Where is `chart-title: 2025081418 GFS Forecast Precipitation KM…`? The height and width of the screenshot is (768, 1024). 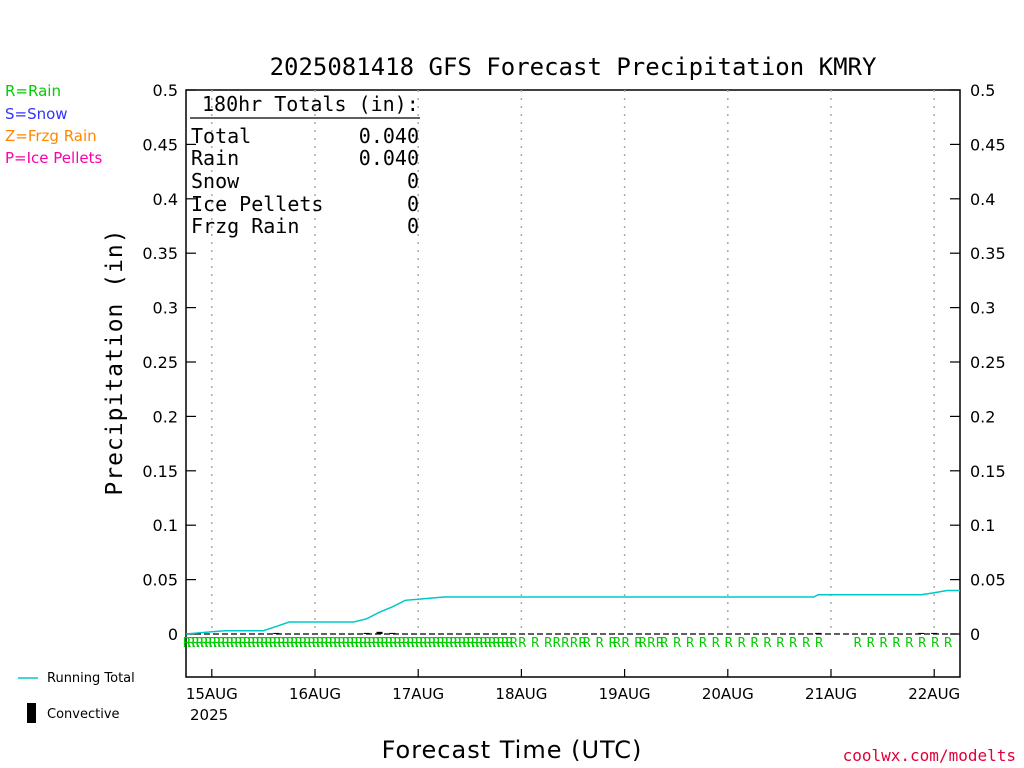
chart-title: 2025081418 GFS Forecast Precipitation KM… is located at coordinates (573, 67).